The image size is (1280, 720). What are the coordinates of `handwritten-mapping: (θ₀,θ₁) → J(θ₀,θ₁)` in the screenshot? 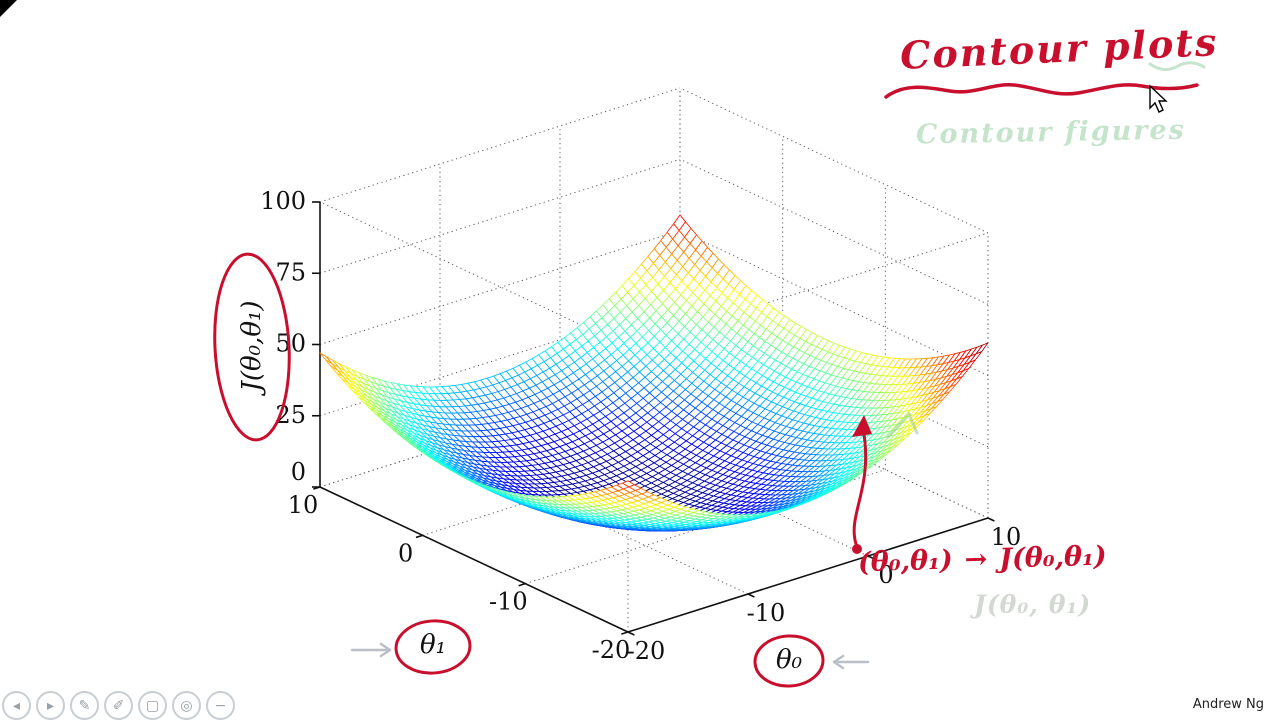 It's located at (982, 559).